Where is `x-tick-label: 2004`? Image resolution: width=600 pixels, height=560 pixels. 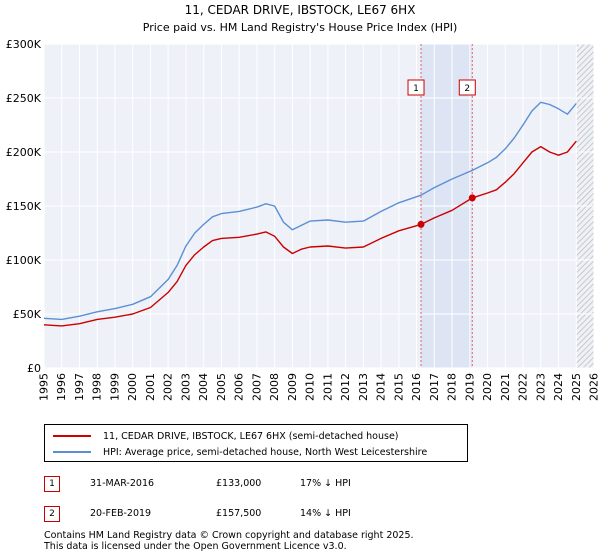
x-tick-label: 2004 is located at coordinates (203, 387).